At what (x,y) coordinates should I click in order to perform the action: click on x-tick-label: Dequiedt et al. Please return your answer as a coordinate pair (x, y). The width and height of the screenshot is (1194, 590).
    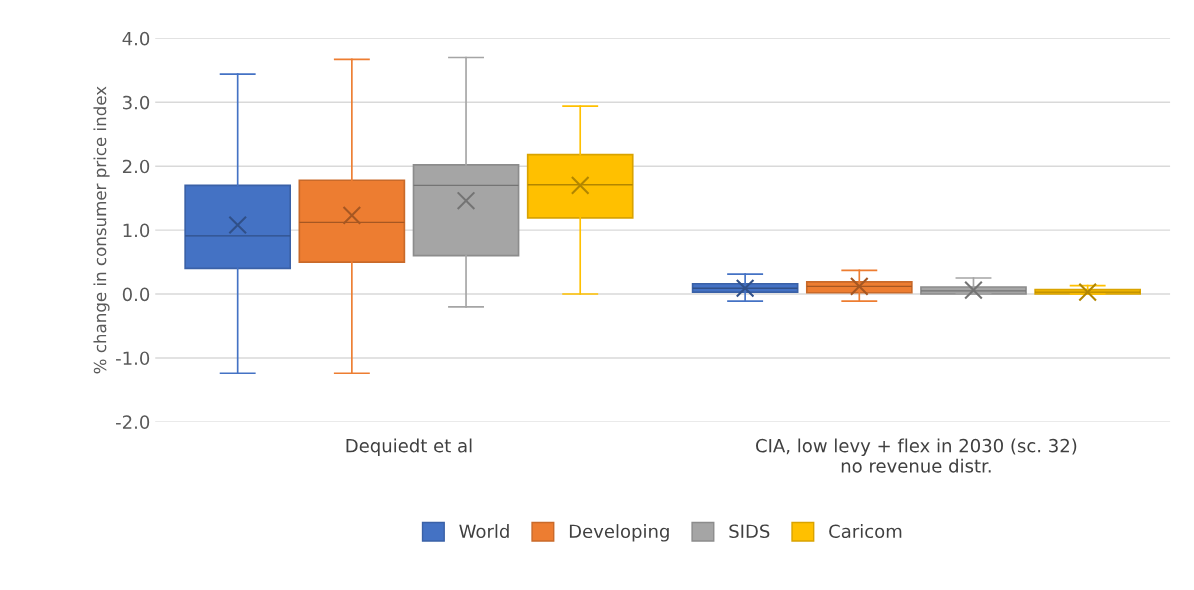
    Looking at the image, I should click on (409, 447).